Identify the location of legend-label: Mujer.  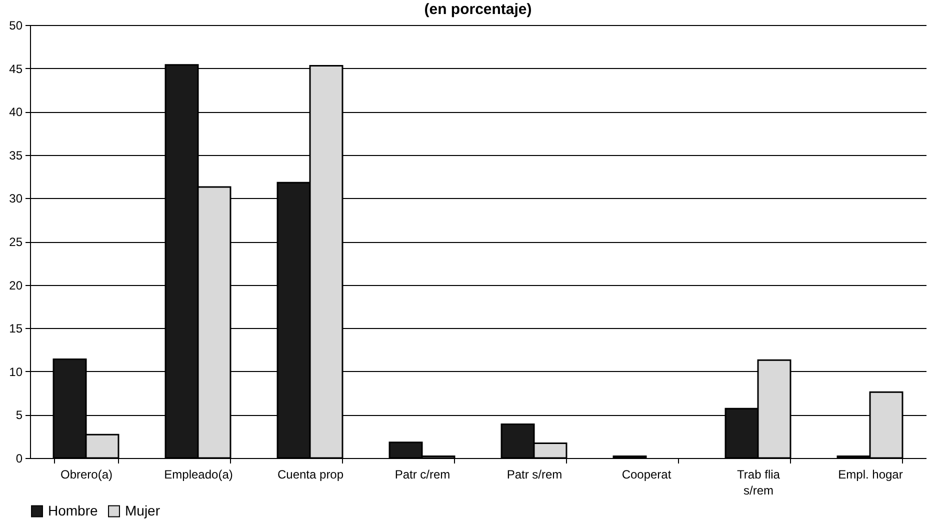
(142, 510).